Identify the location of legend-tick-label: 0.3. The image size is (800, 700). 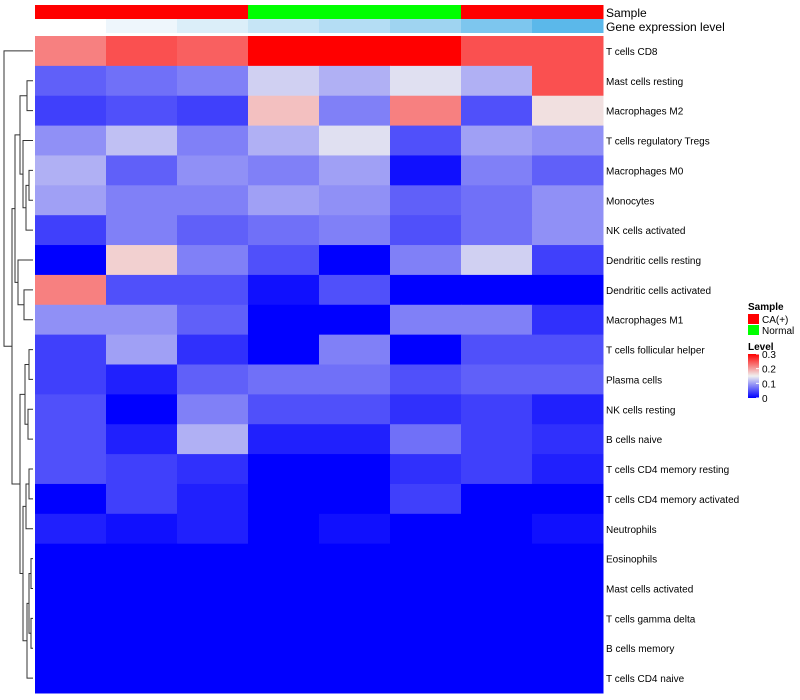
(769, 355).